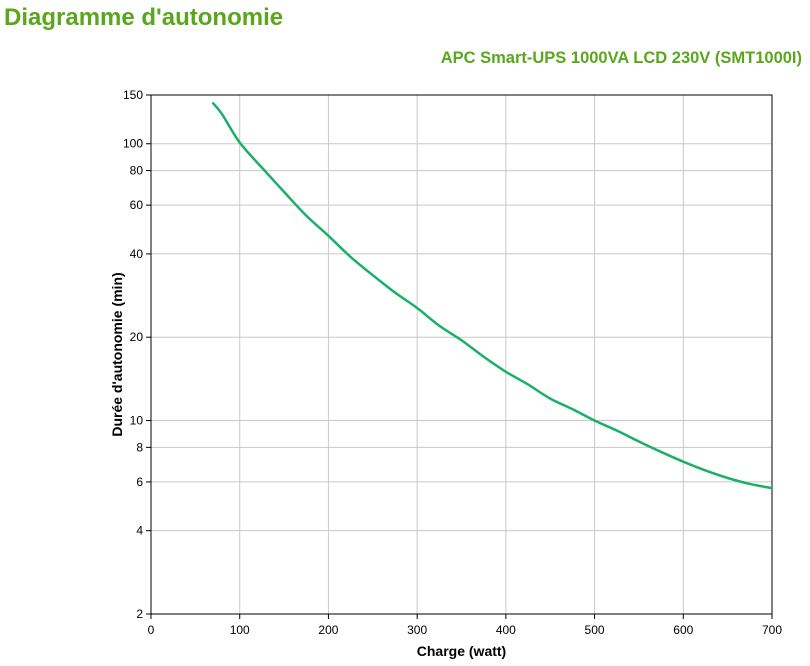  Describe the element at coordinates (144, 17) in the screenshot. I see `page-title: Diagramme d'autonomie` at that location.